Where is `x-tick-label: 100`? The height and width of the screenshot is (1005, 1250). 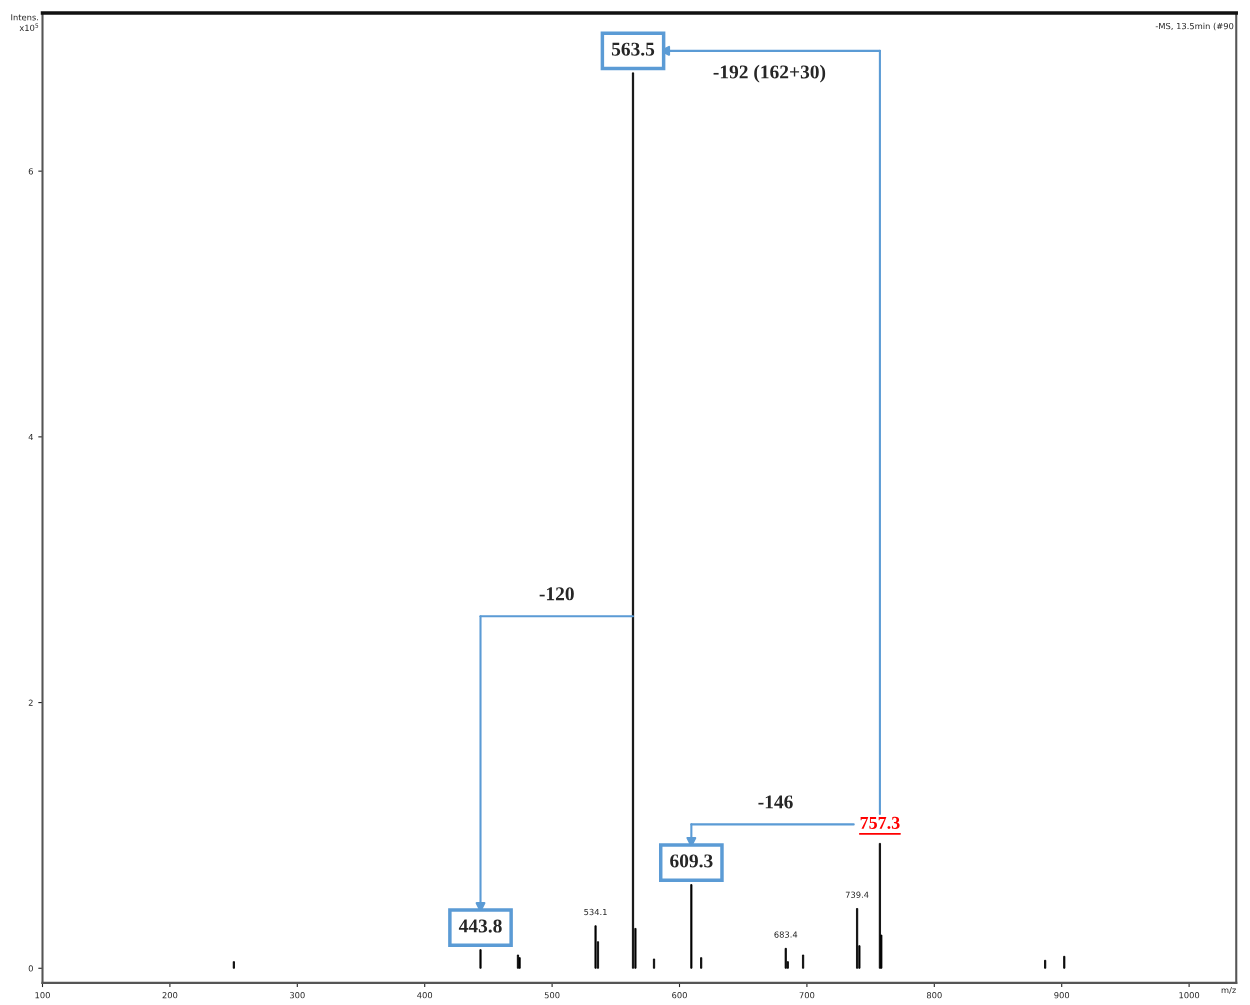
x-tick-label: 100 is located at coordinates (42, 995).